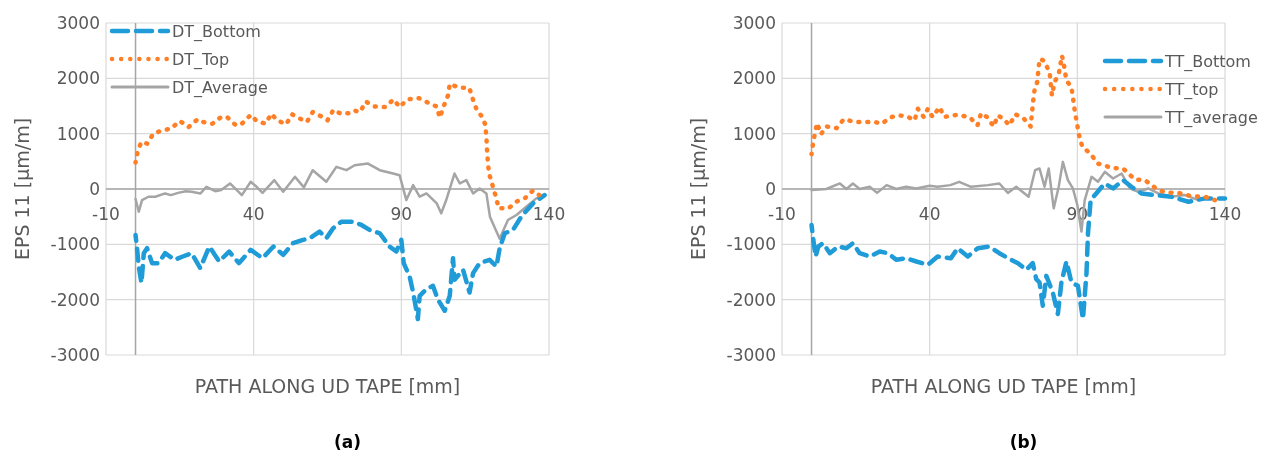 Image resolution: width=1271 pixels, height=473 pixels. I want to click on legend-label: DT_Bottom, so click(216, 31).